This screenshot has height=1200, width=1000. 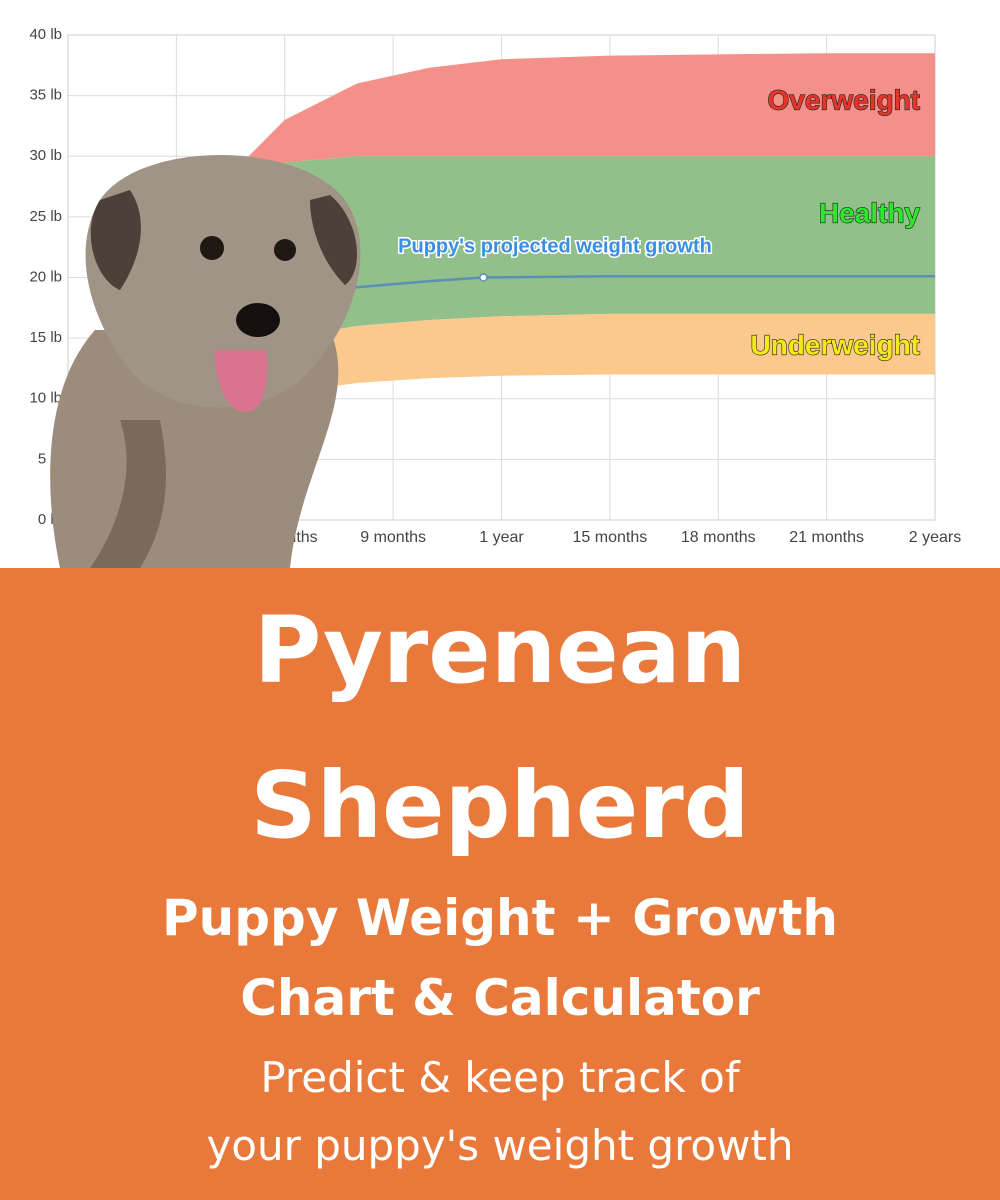 What do you see at coordinates (500, 1145) in the screenshot?
I see `tagline-line: your puppy's weight growth` at bounding box center [500, 1145].